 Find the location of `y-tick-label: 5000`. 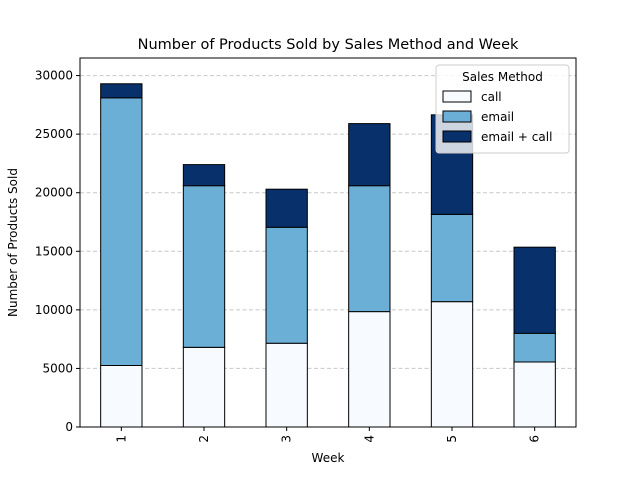

y-tick-label: 5000 is located at coordinates (57, 368).